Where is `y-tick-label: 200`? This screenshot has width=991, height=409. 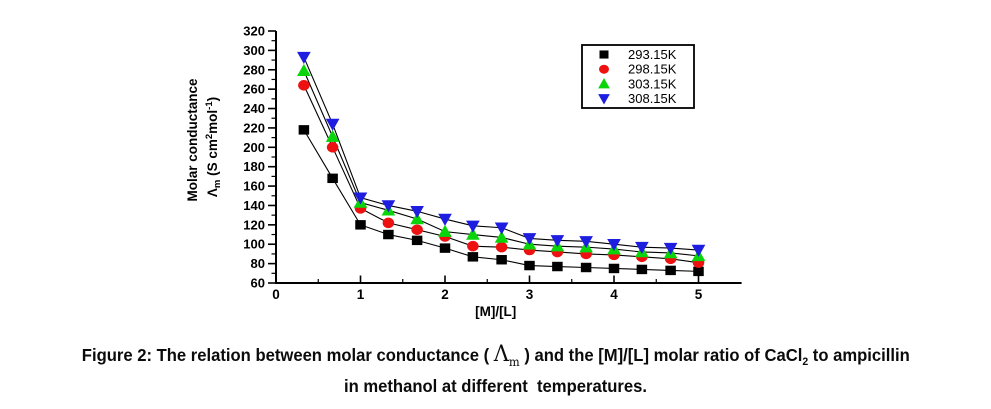
y-tick-label: 200 is located at coordinates (254, 147).